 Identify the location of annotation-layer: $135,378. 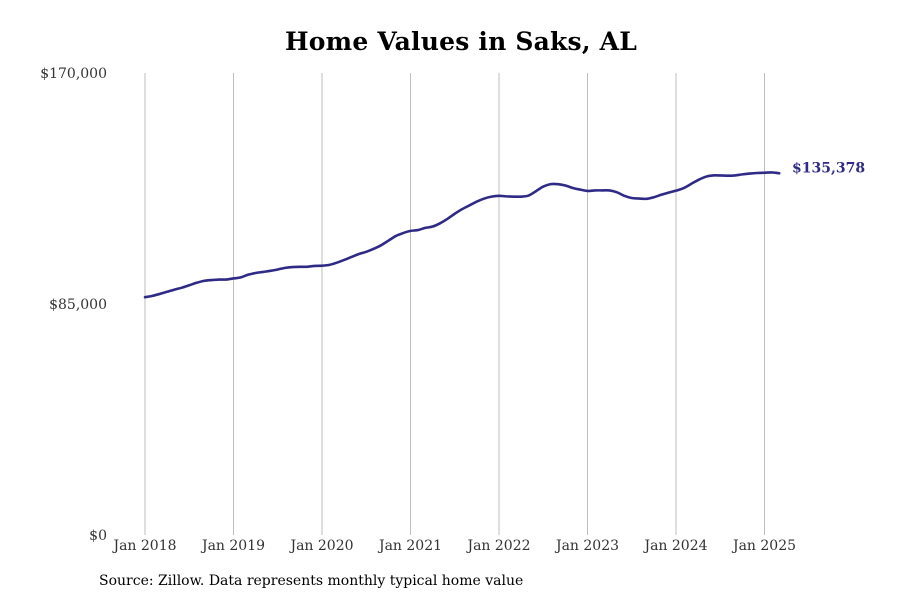
(828, 168).